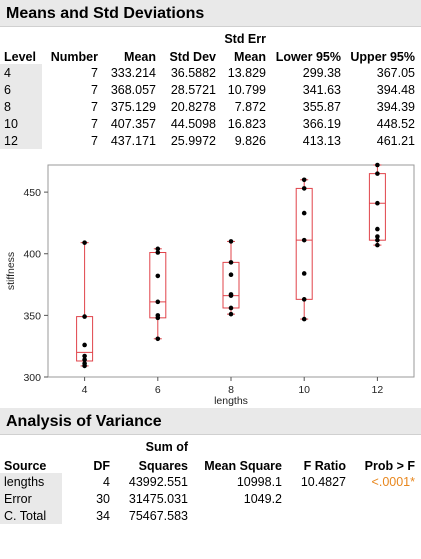  What do you see at coordinates (245, 39) in the screenshot?
I see `std-err-header-top: Std Err` at bounding box center [245, 39].